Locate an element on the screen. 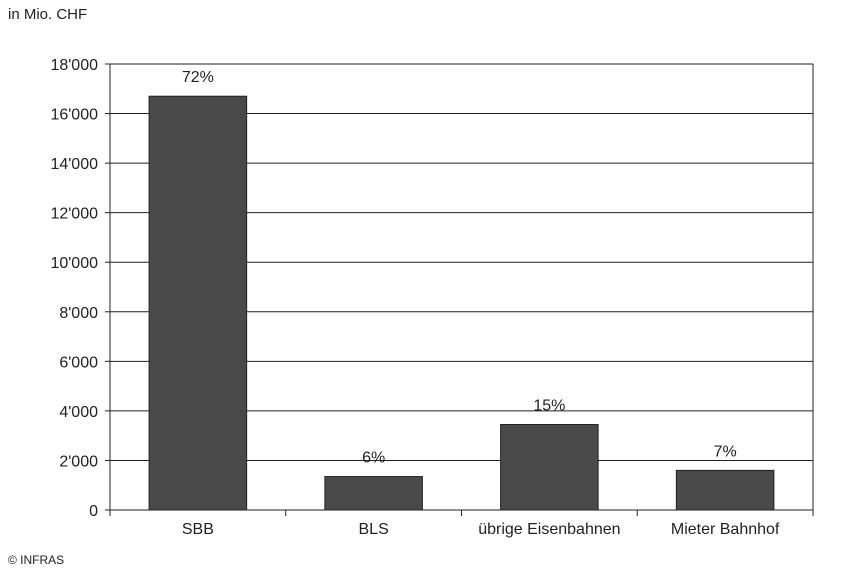 The width and height of the screenshot is (843, 580). x-tick-label: BLS is located at coordinates (374, 529).